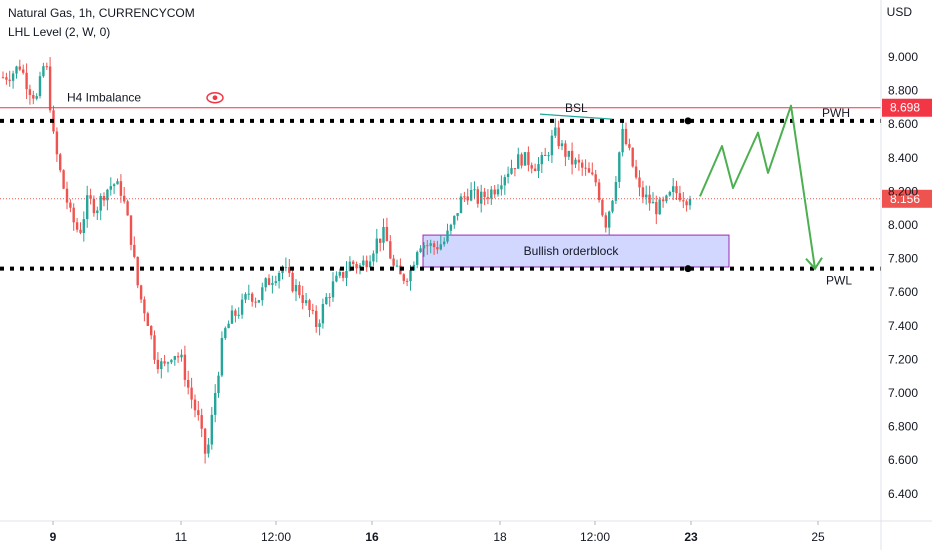  What do you see at coordinates (839, 281) in the screenshot?
I see `pwl-label: PWL` at bounding box center [839, 281].